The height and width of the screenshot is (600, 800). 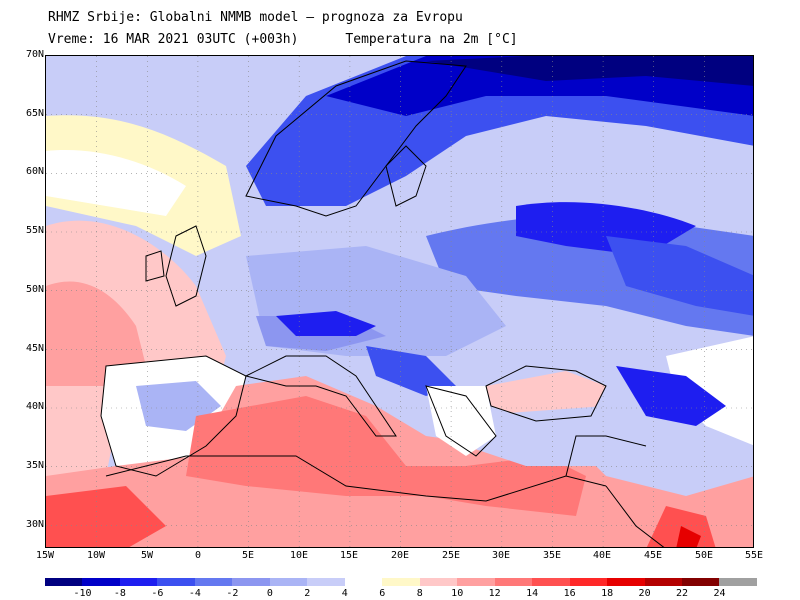 What do you see at coordinates (382, 593) in the screenshot?
I see `colorbar-label: 6` at bounding box center [382, 593].